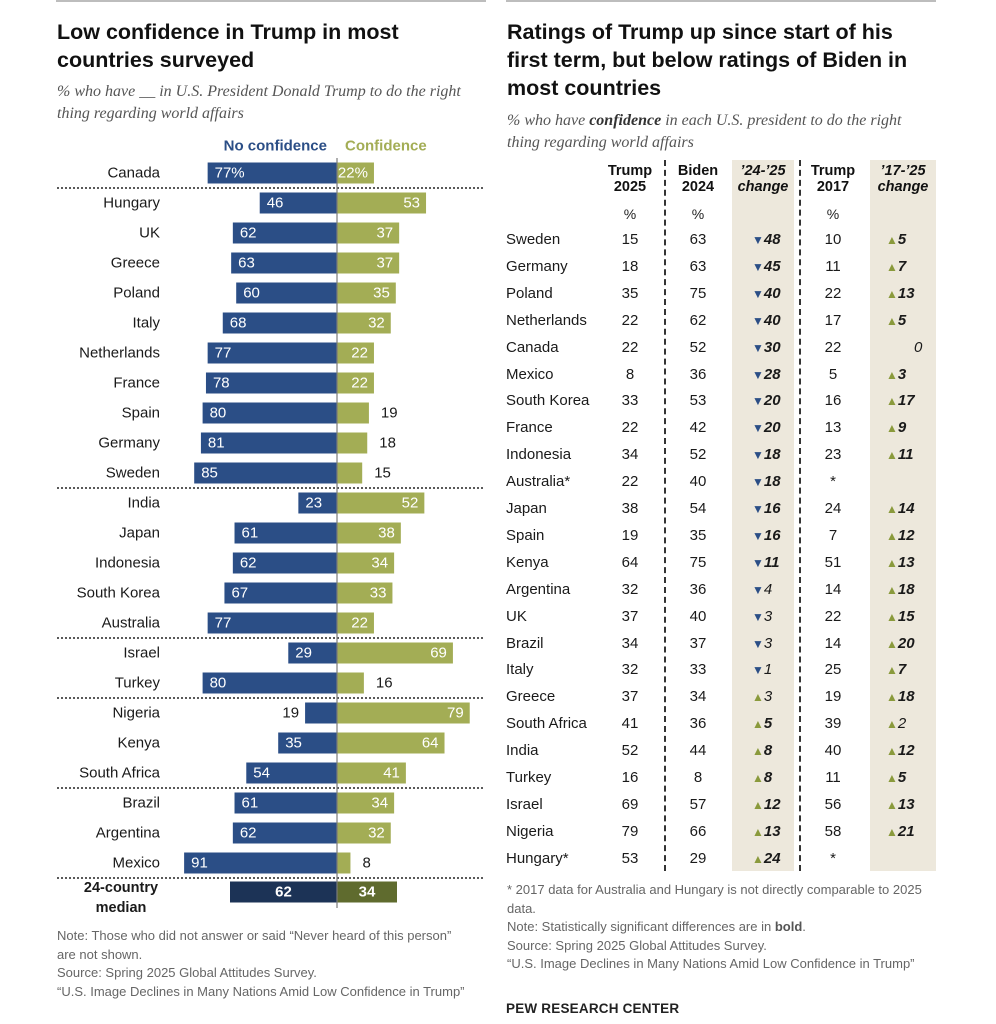 The width and height of the screenshot is (996, 1024). What do you see at coordinates (630, 179) in the screenshot?
I see `header-trump-2025: Trump 2025` at bounding box center [630, 179].